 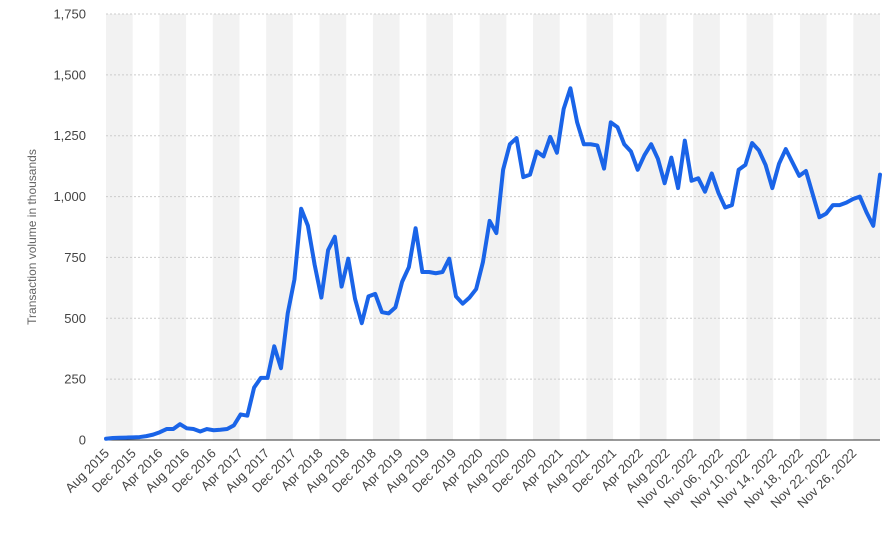 What do you see at coordinates (69, 74) in the screenshot?
I see `y-tick-label: 1,500` at bounding box center [69, 74].